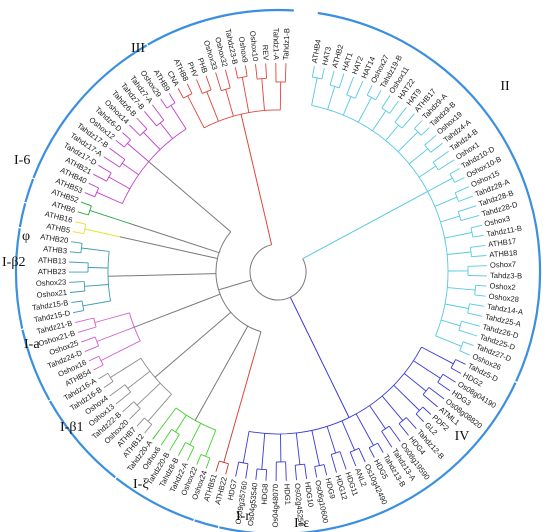  What do you see at coordinates (266, 53) in the screenshot?
I see `leaf-label: REV` at bounding box center [266, 53].